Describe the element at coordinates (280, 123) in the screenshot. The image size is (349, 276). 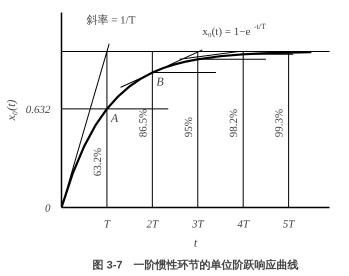
I see `annotation: 99.3%` at that location.